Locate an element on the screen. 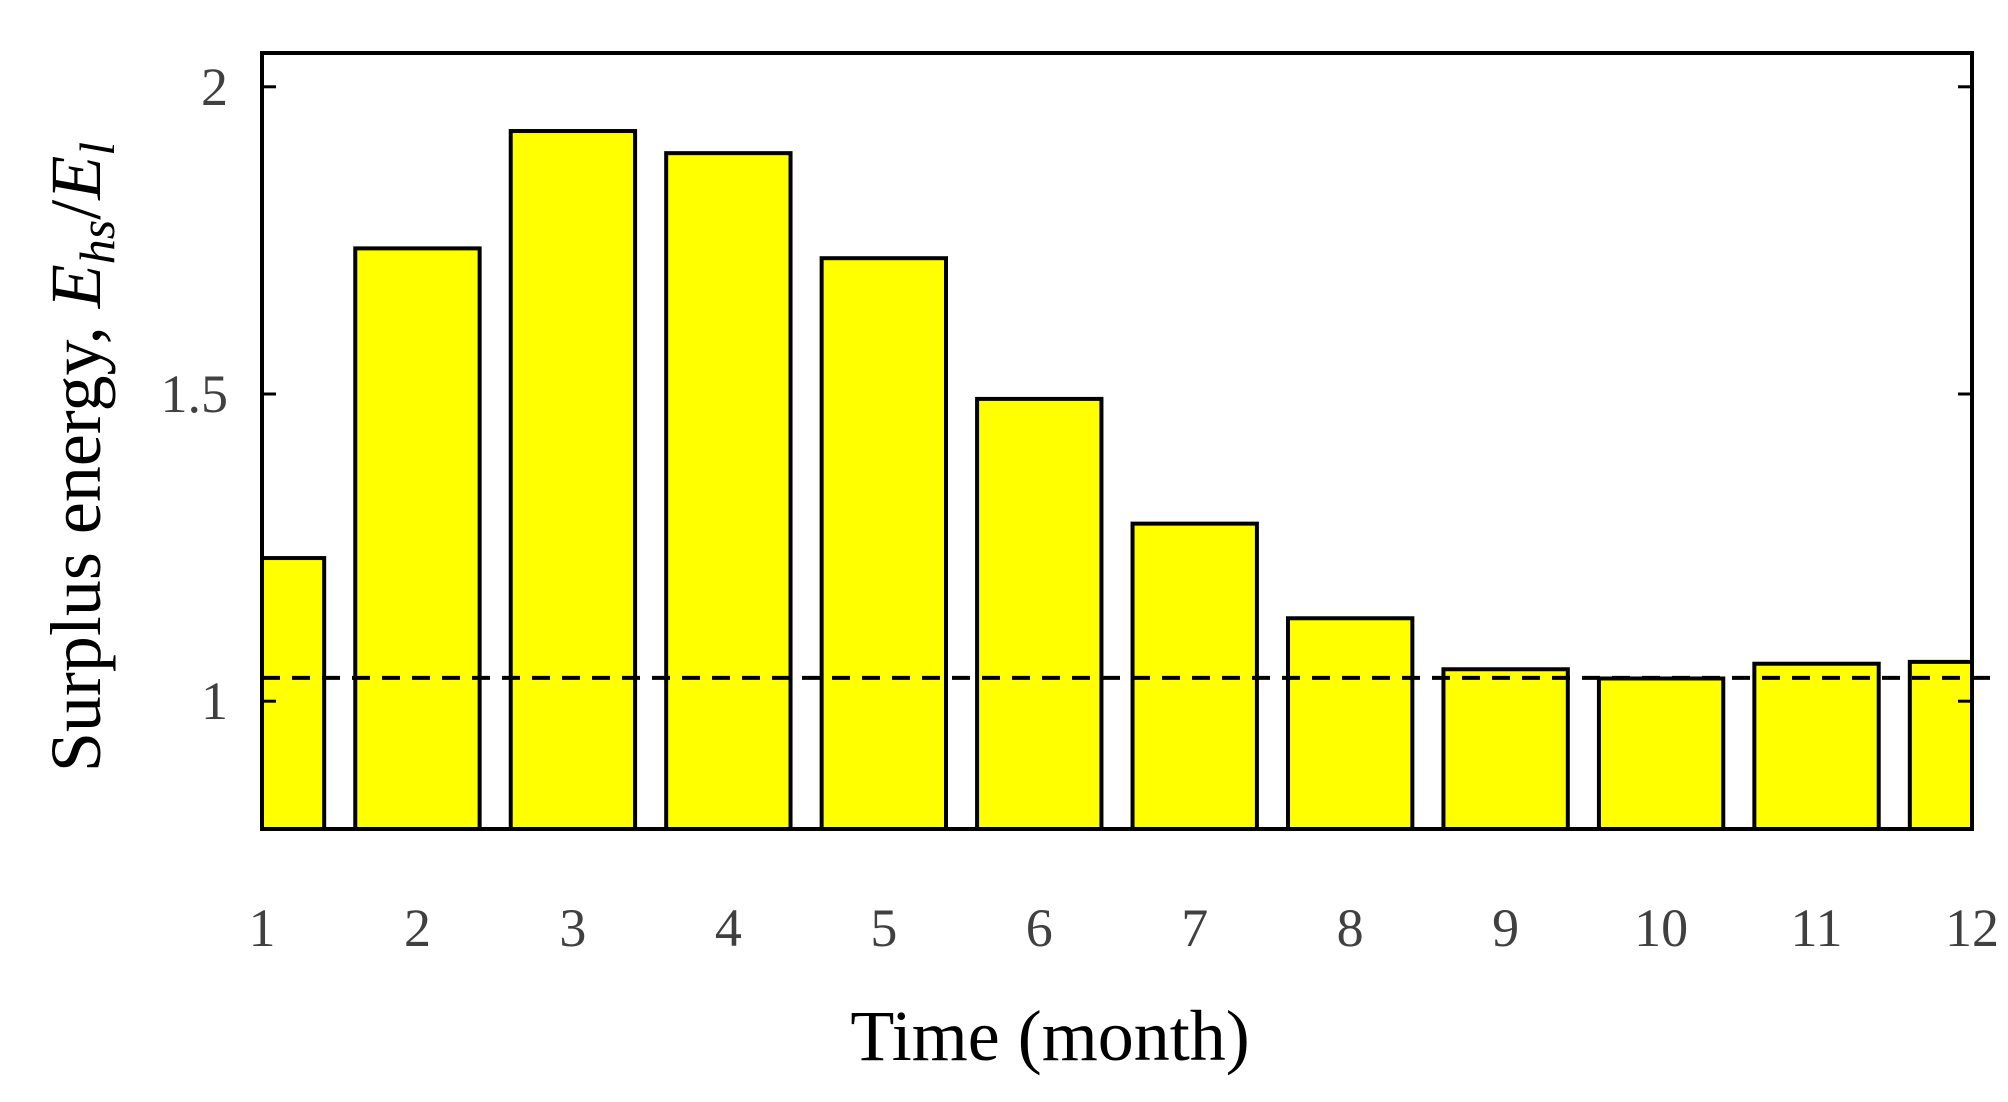 Image resolution: width=2008 pixels, height=1102 pixels. x-tick-label: 4 is located at coordinates (728, 928).